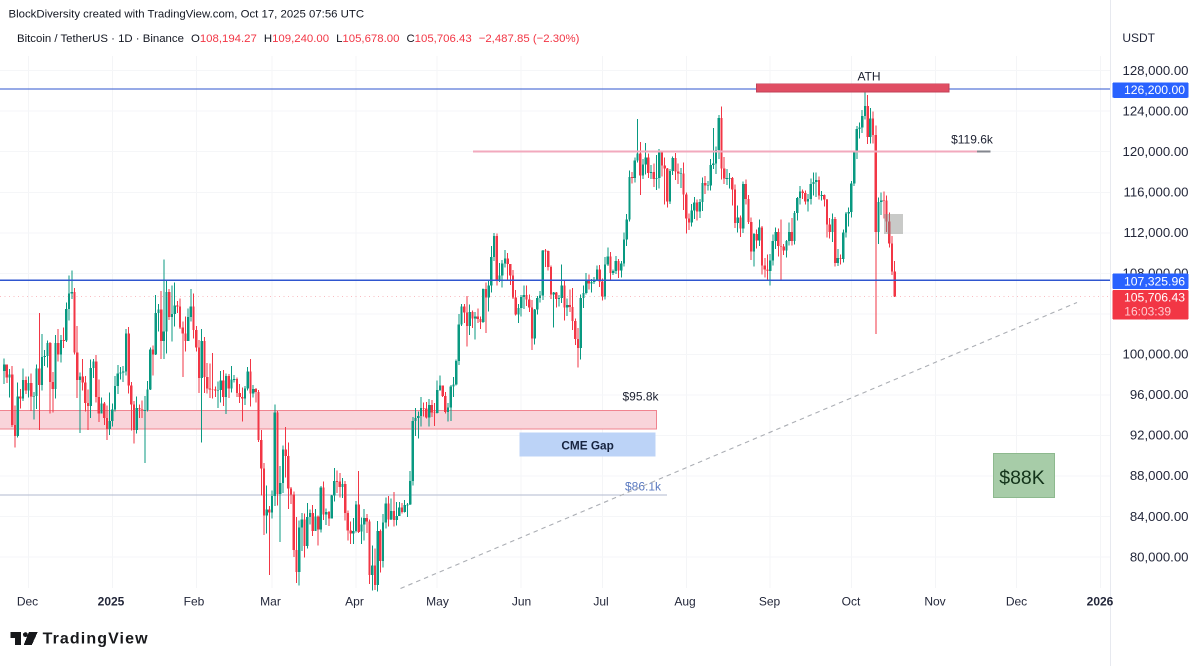 The image size is (1200, 666). What do you see at coordinates (1155, 354) in the screenshot?
I see `svg-text: 100,000.00` at bounding box center [1155, 354].